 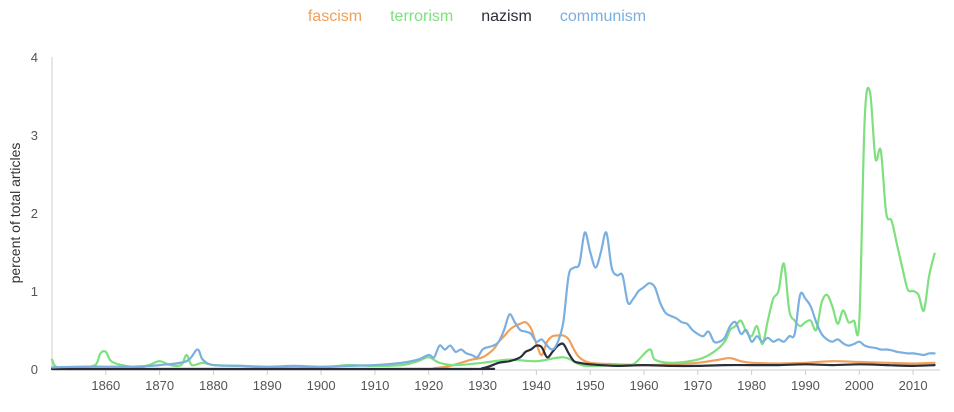 I want to click on x-tick-label: 1930, so click(x=482, y=385).